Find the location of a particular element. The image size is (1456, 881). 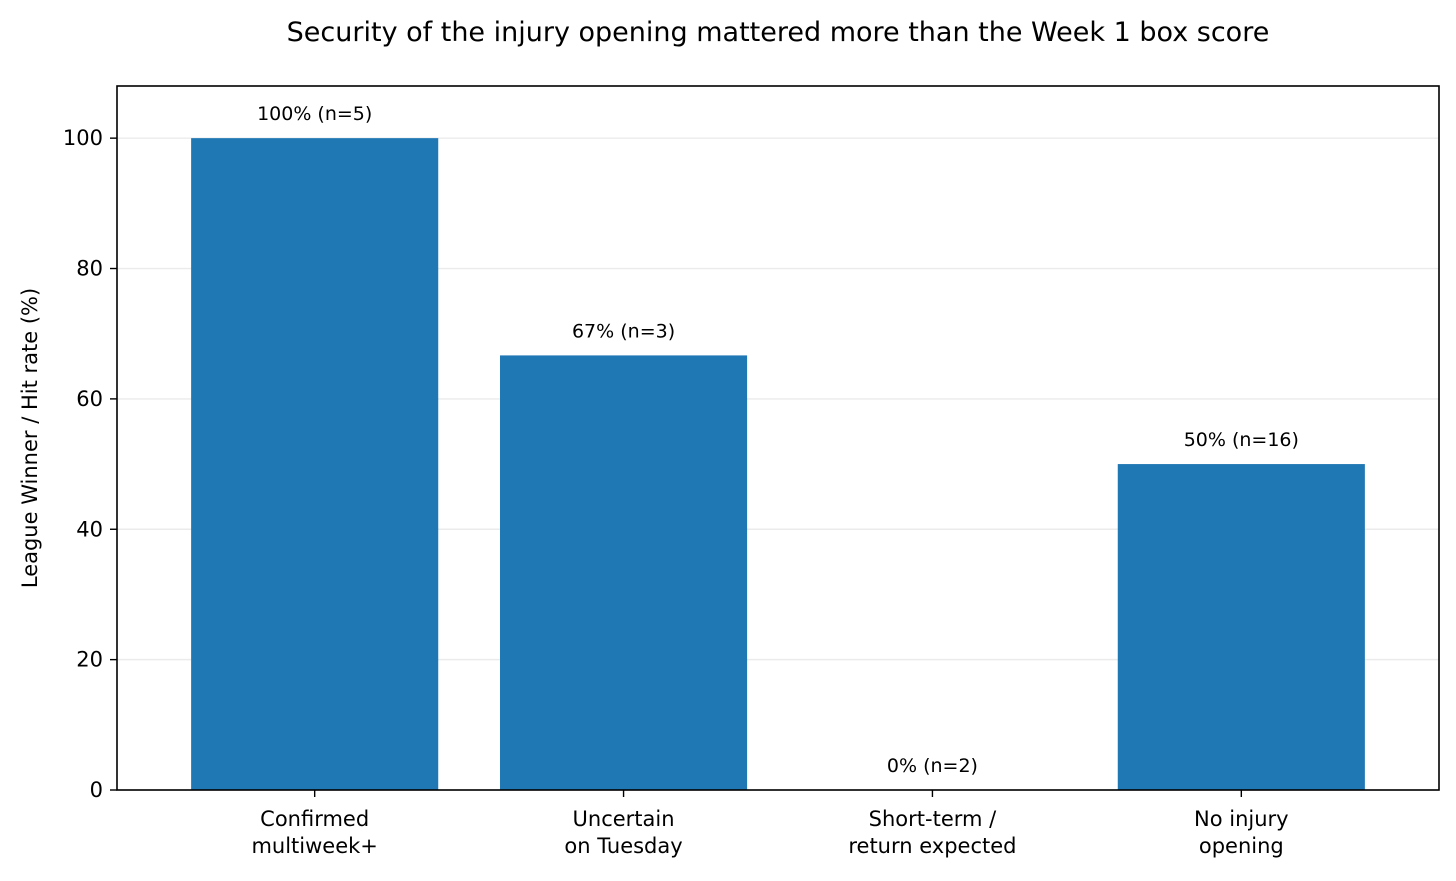

y-tick-label: 80 is located at coordinates (89, 269).